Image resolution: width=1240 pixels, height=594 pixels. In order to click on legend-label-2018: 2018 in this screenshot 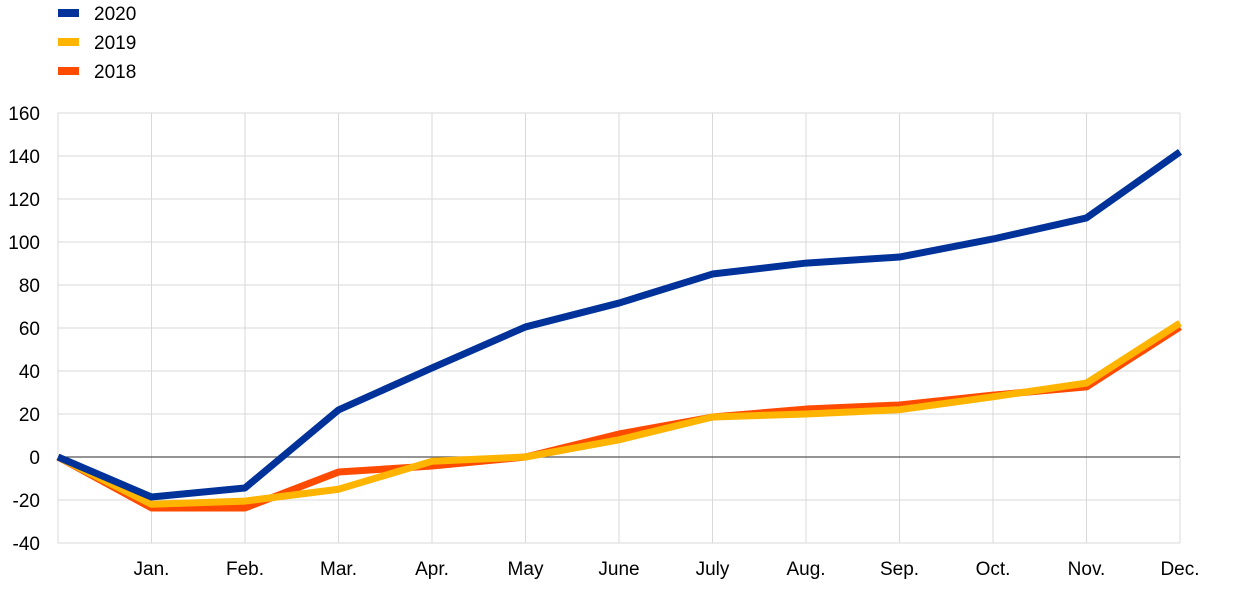, I will do `click(115, 72)`.